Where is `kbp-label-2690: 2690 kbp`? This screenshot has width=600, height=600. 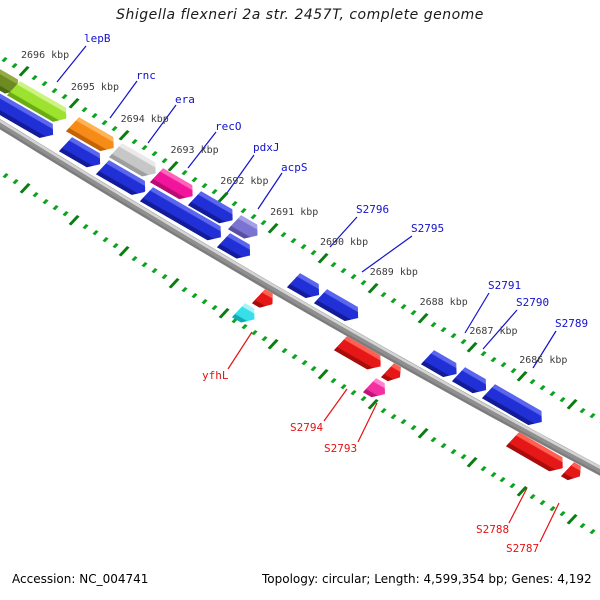 kbp-label-2690: 2690 kbp is located at coordinates (344, 243).